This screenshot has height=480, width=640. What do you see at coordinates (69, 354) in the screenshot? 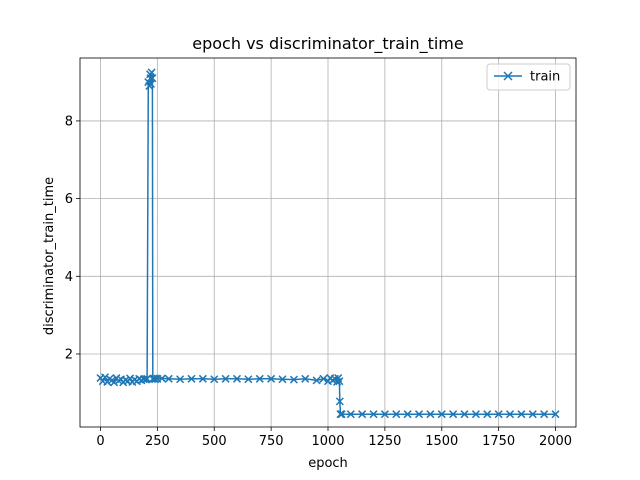
I see `y-tick-label: 2` at bounding box center [69, 354].